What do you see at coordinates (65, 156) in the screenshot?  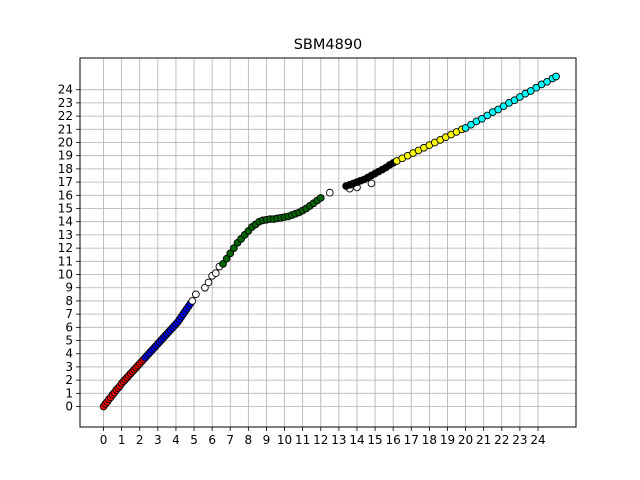 I see `y-tick-label: 19` at bounding box center [65, 156].